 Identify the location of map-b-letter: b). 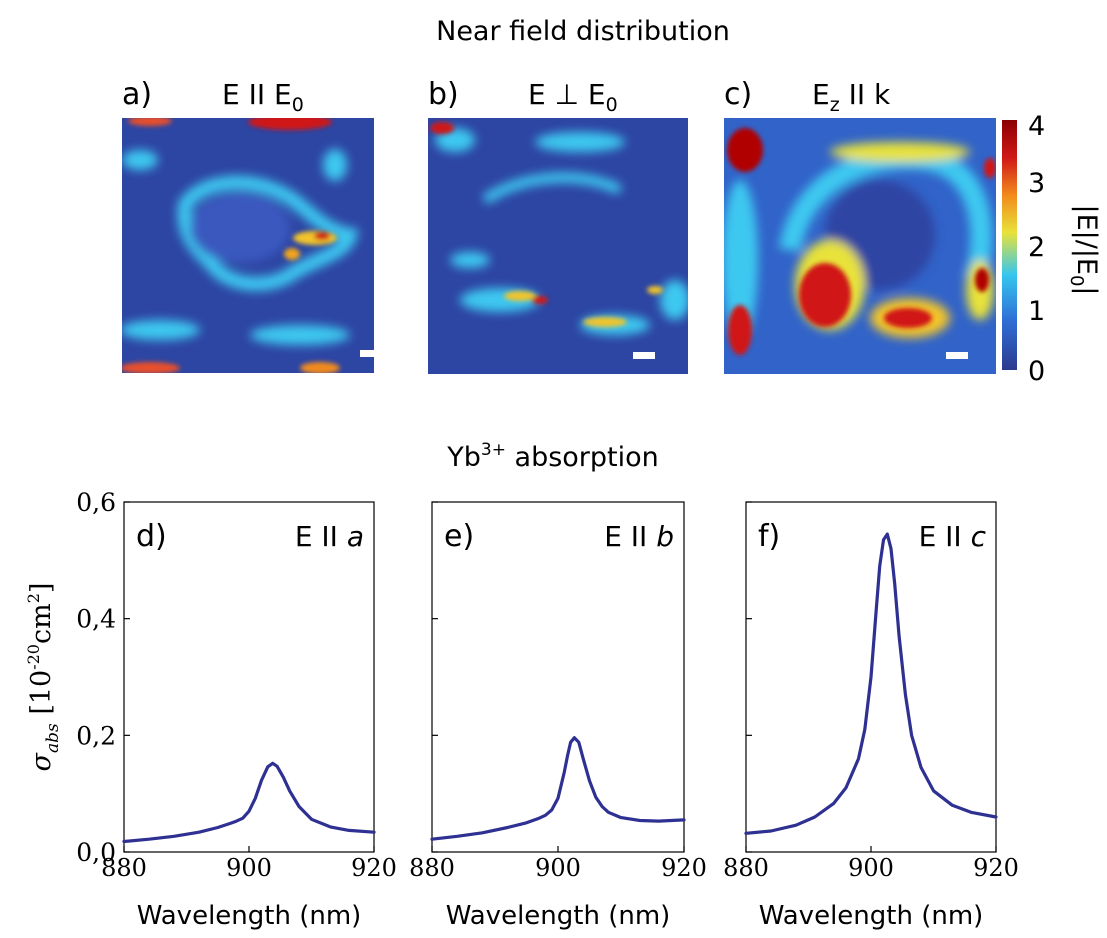
(443, 94).